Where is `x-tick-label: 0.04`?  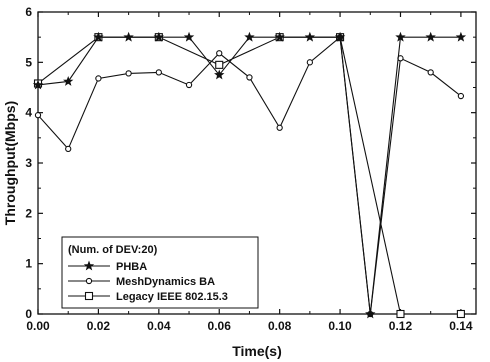 x-tick-label: 0.04 is located at coordinates (159, 326).